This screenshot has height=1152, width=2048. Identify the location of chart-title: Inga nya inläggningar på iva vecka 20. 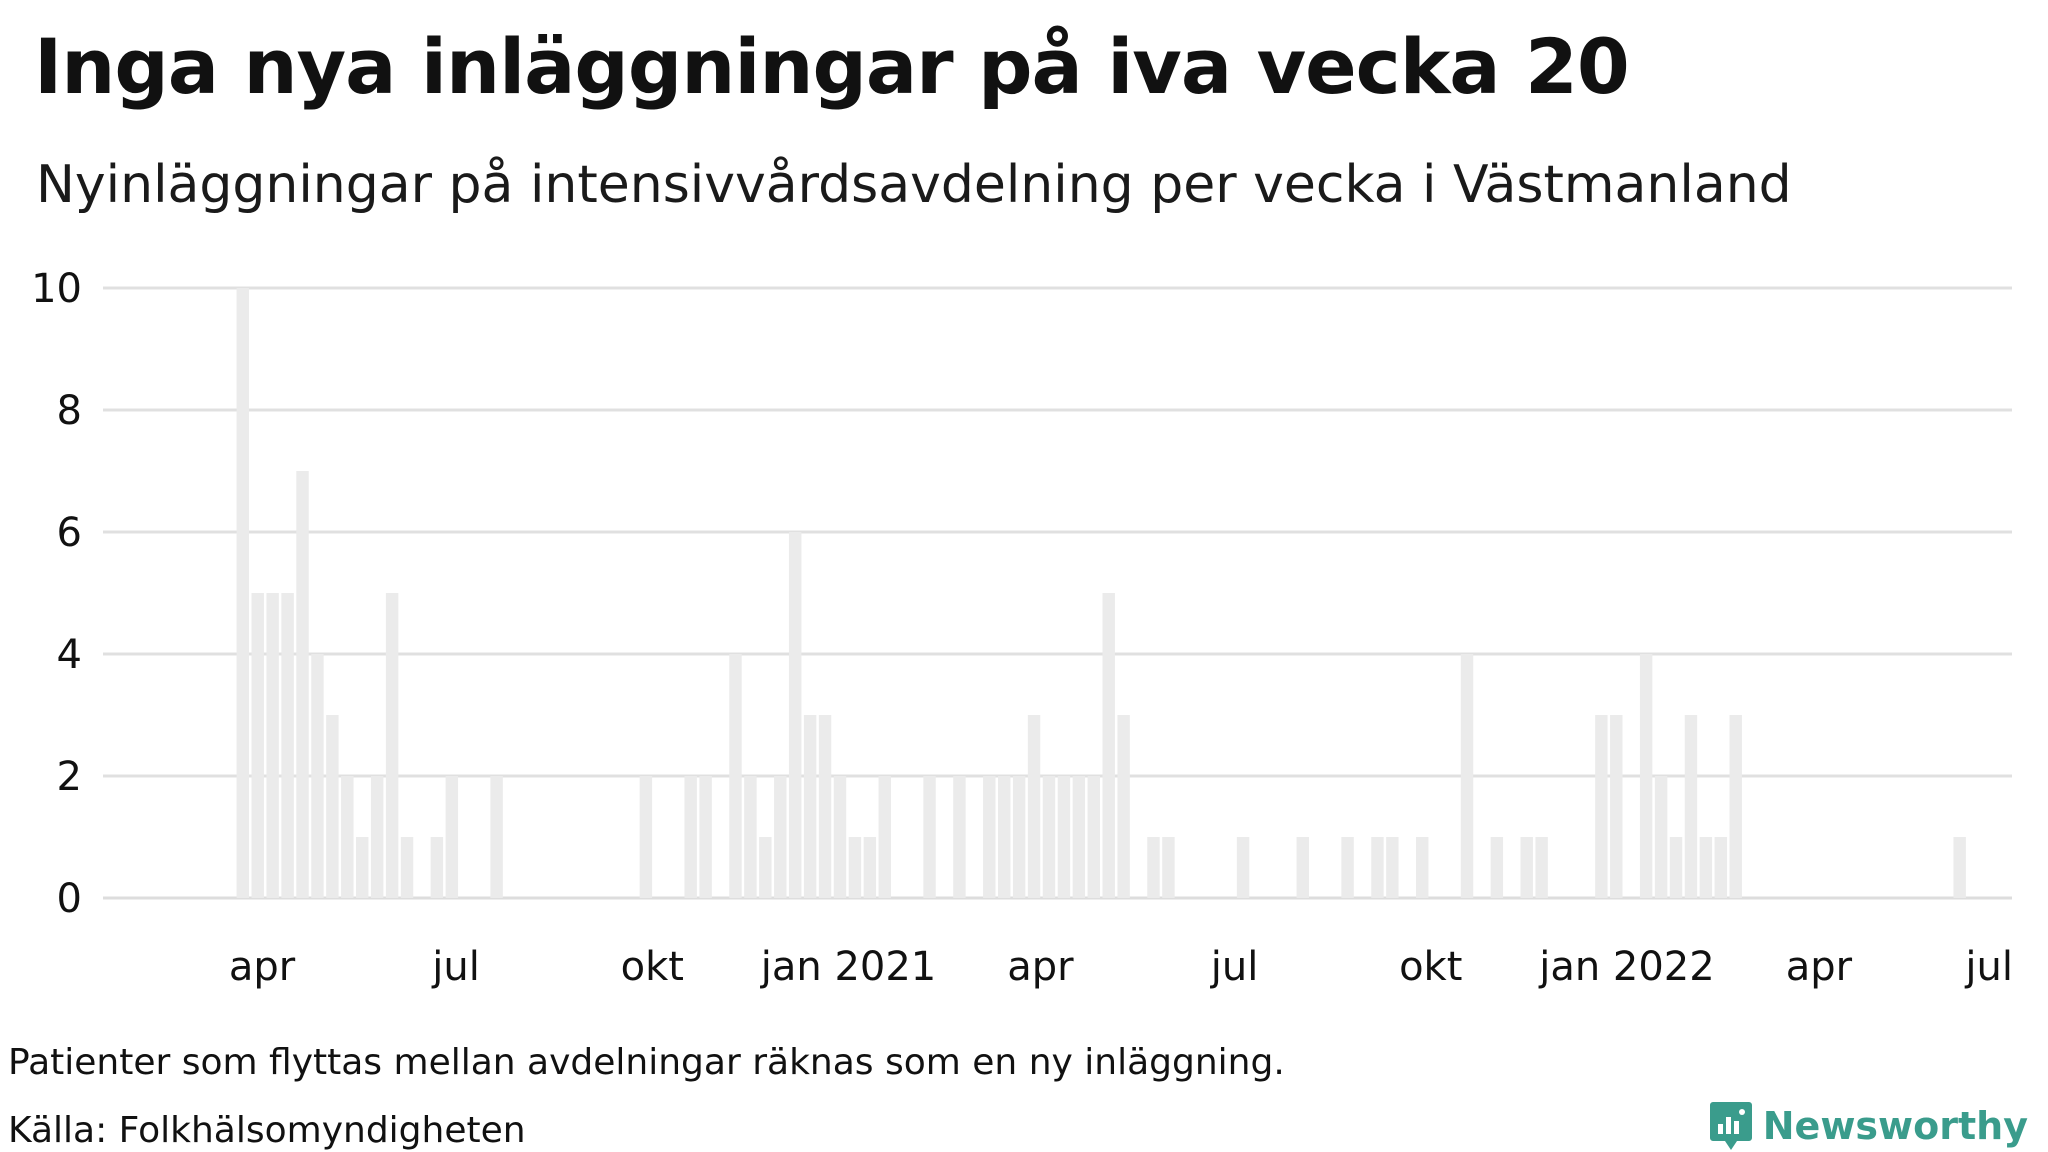
(832, 66).